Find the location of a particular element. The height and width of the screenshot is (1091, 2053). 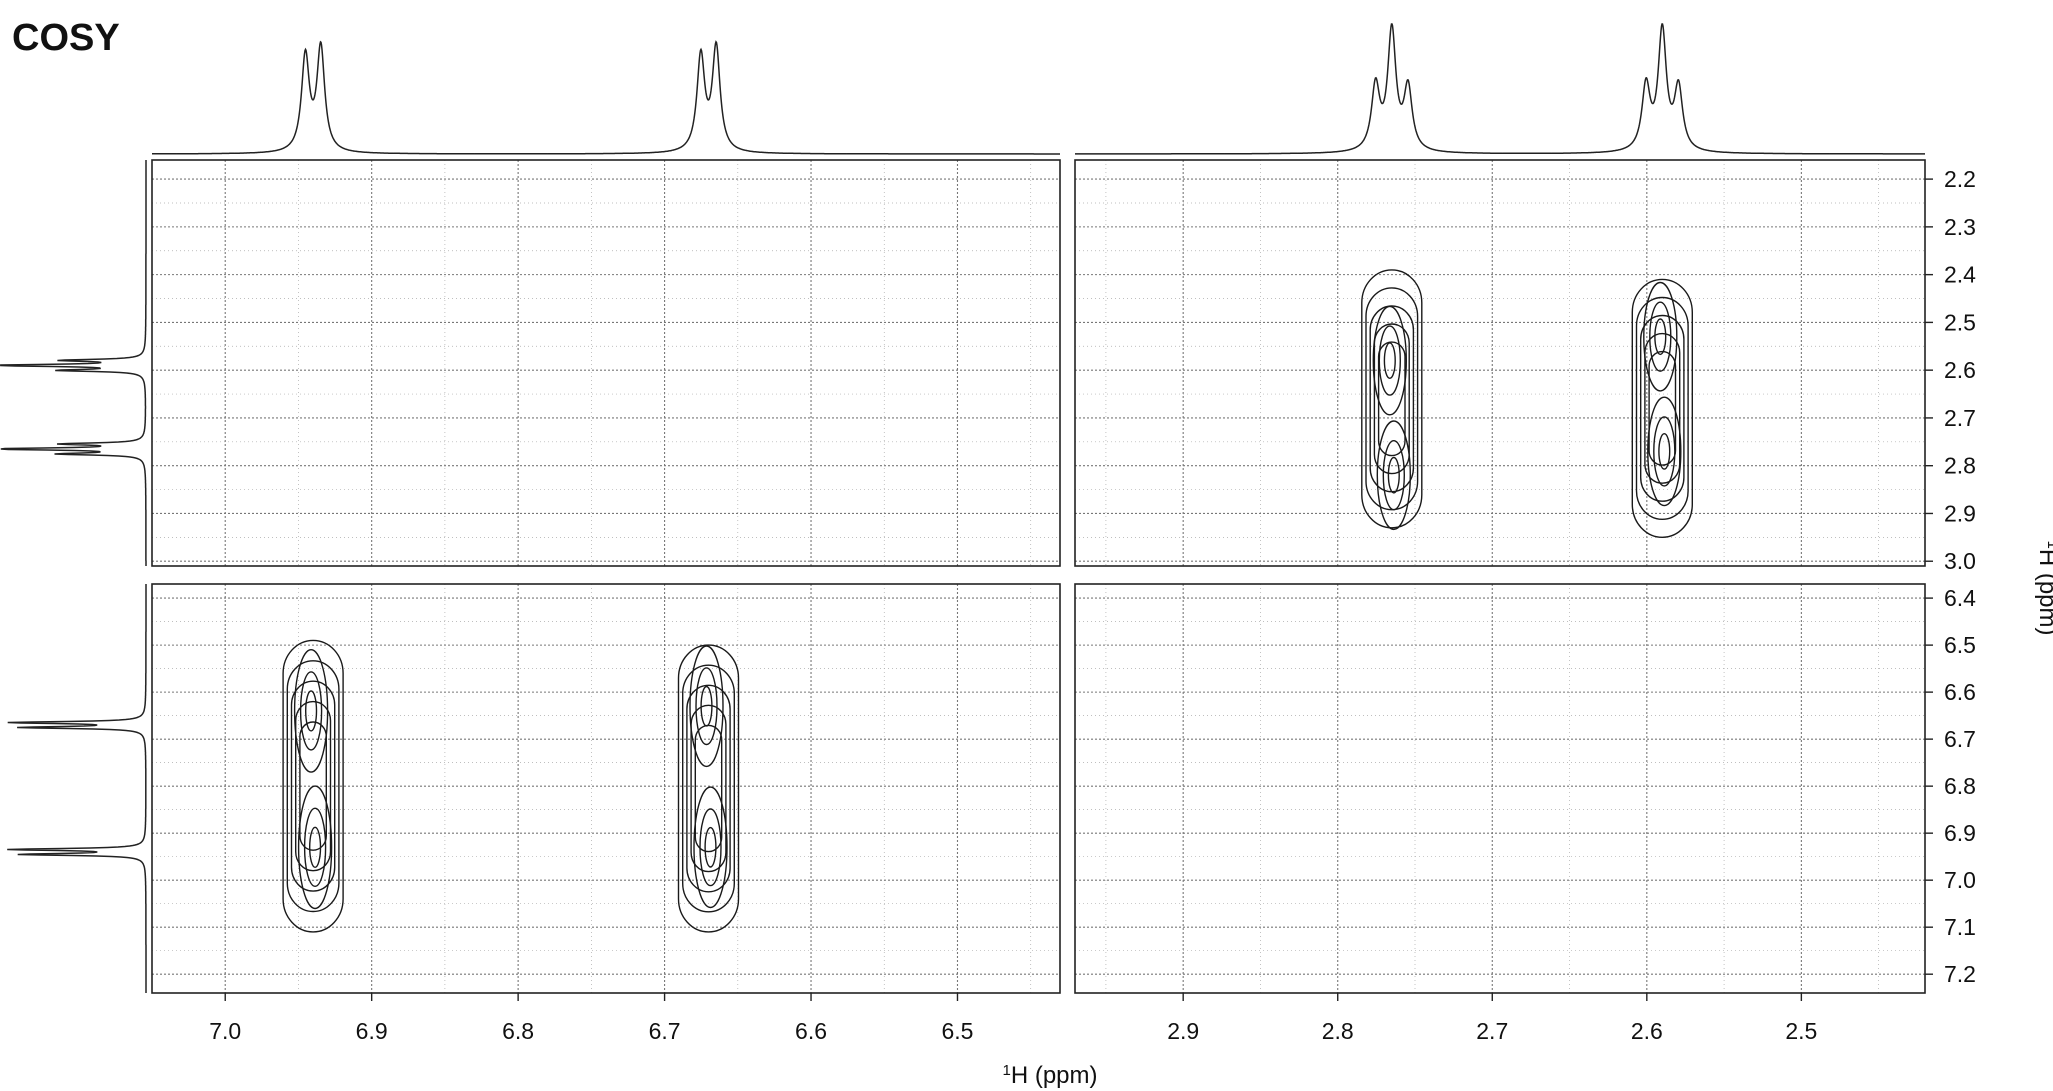

y-axis-label: 1H (ppm) is located at coordinates (2043, 587).